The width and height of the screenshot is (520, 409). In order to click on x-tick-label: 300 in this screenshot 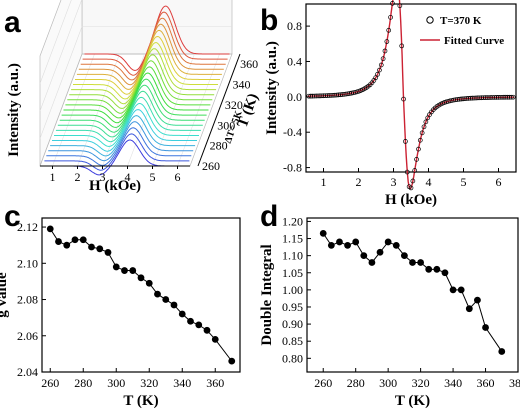, I will do `click(116, 383)`.